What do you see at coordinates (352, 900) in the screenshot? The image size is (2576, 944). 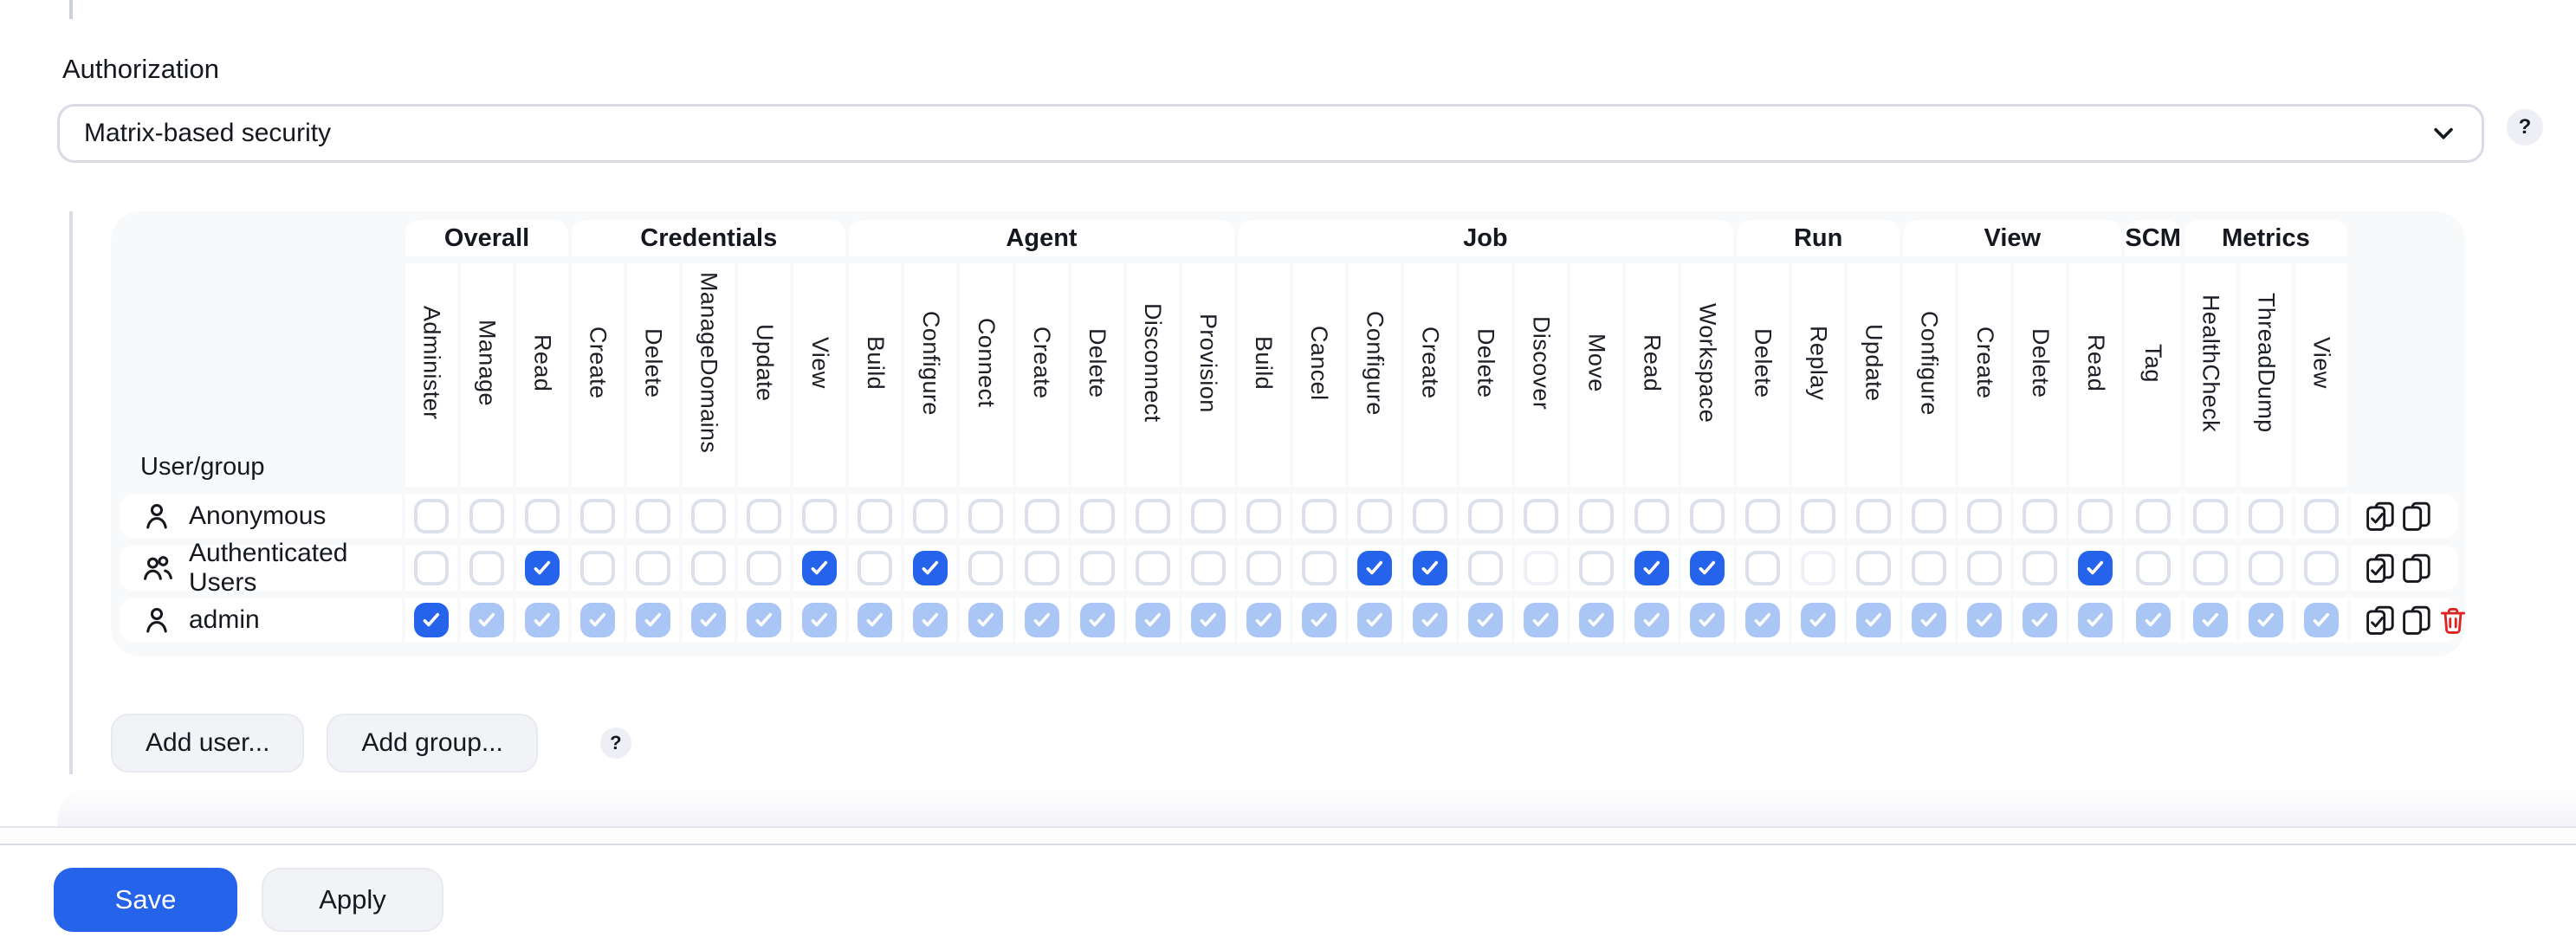 I see `apply-button: Apply` at bounding box center [352, 900].